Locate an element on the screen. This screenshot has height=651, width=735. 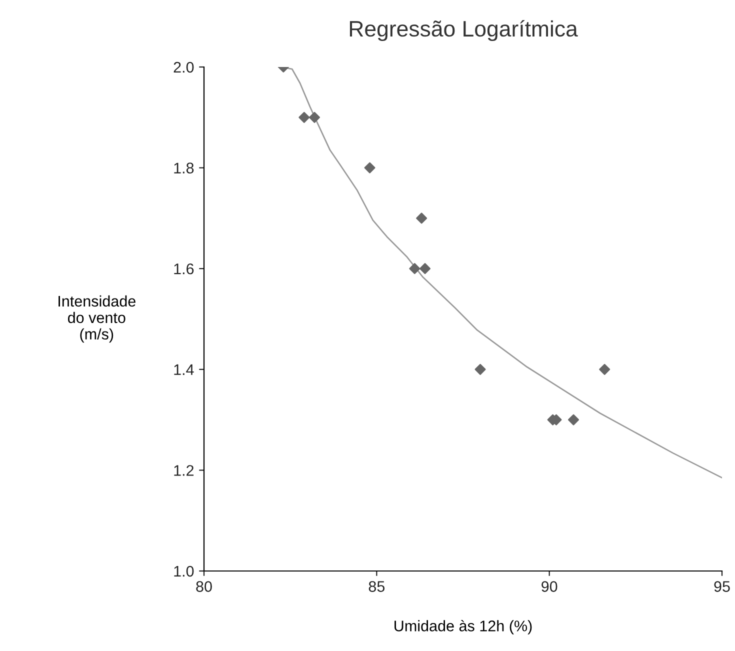
y-tick-label: 1.4 is located at coordinates (184, 369).